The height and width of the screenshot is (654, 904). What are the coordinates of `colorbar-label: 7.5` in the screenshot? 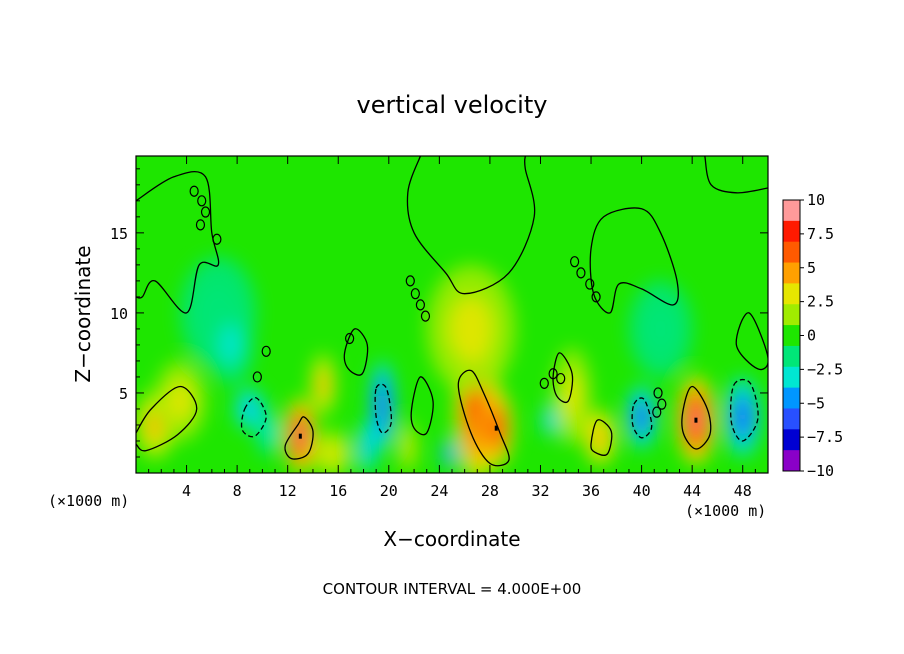 It's located at (820, 234).